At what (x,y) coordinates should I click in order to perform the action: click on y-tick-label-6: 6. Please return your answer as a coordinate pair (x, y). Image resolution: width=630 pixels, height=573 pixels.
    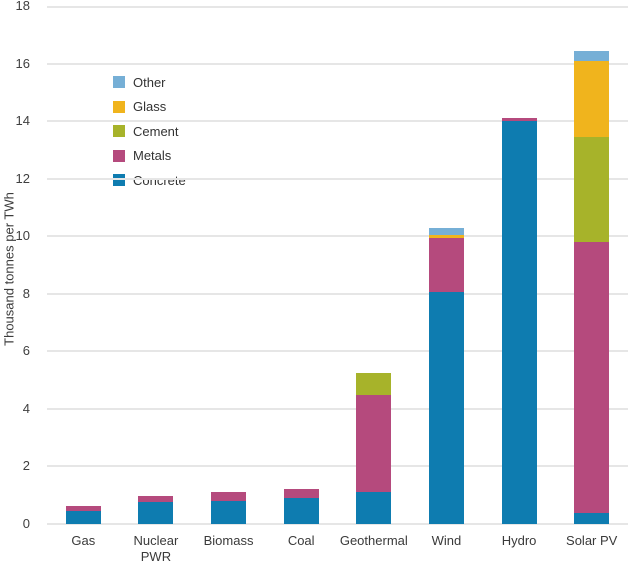
    Looking at the image, I should click on (26, 351).